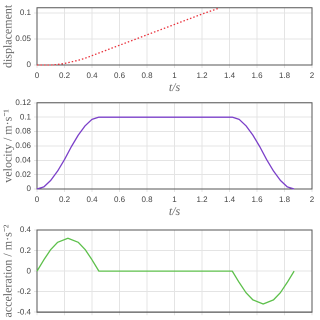 This screenshot has height=320, width=320. I want to click on y-axis-title: displacement, so click(7, 36).